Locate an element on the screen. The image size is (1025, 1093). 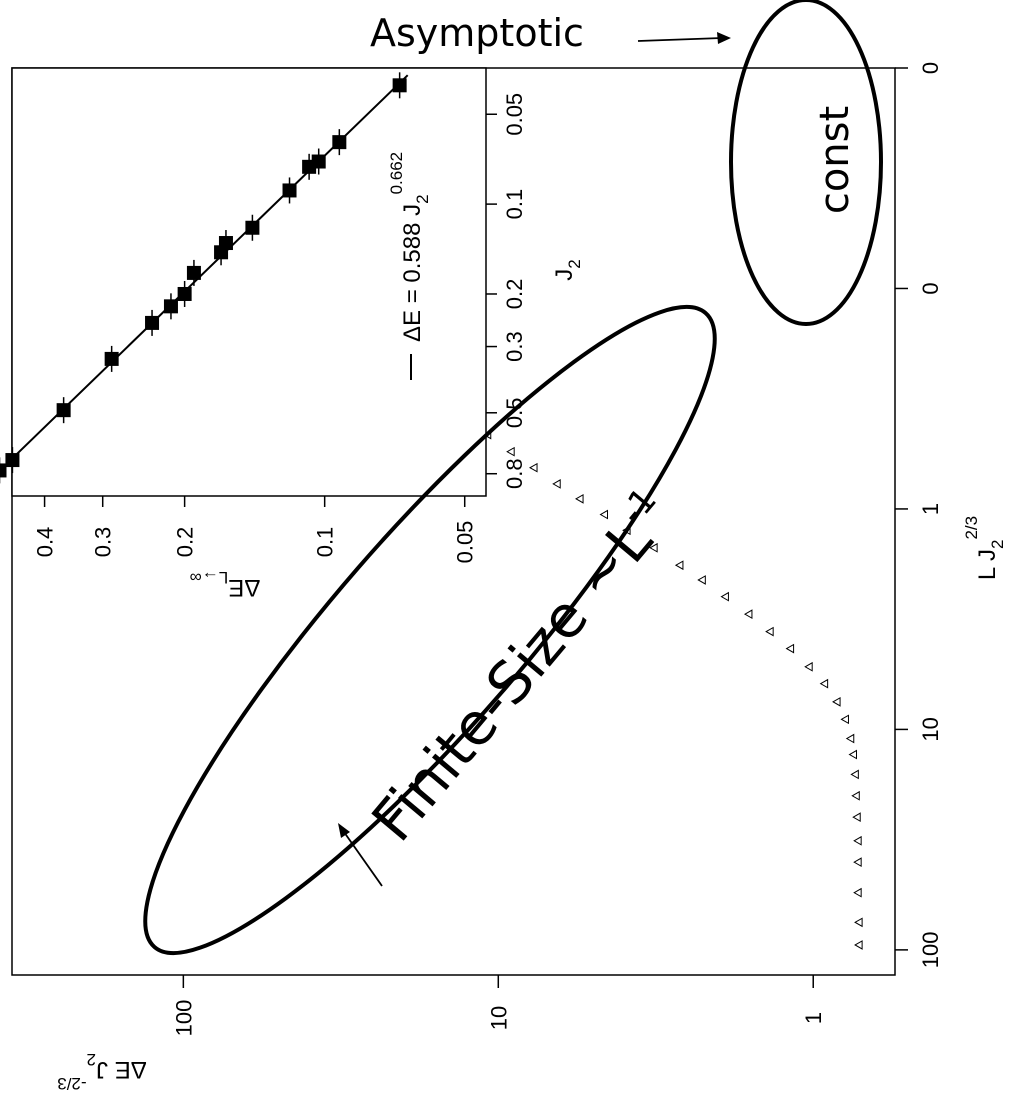
main-ylabel: ΔE J is located at coordinates (121, 1069).